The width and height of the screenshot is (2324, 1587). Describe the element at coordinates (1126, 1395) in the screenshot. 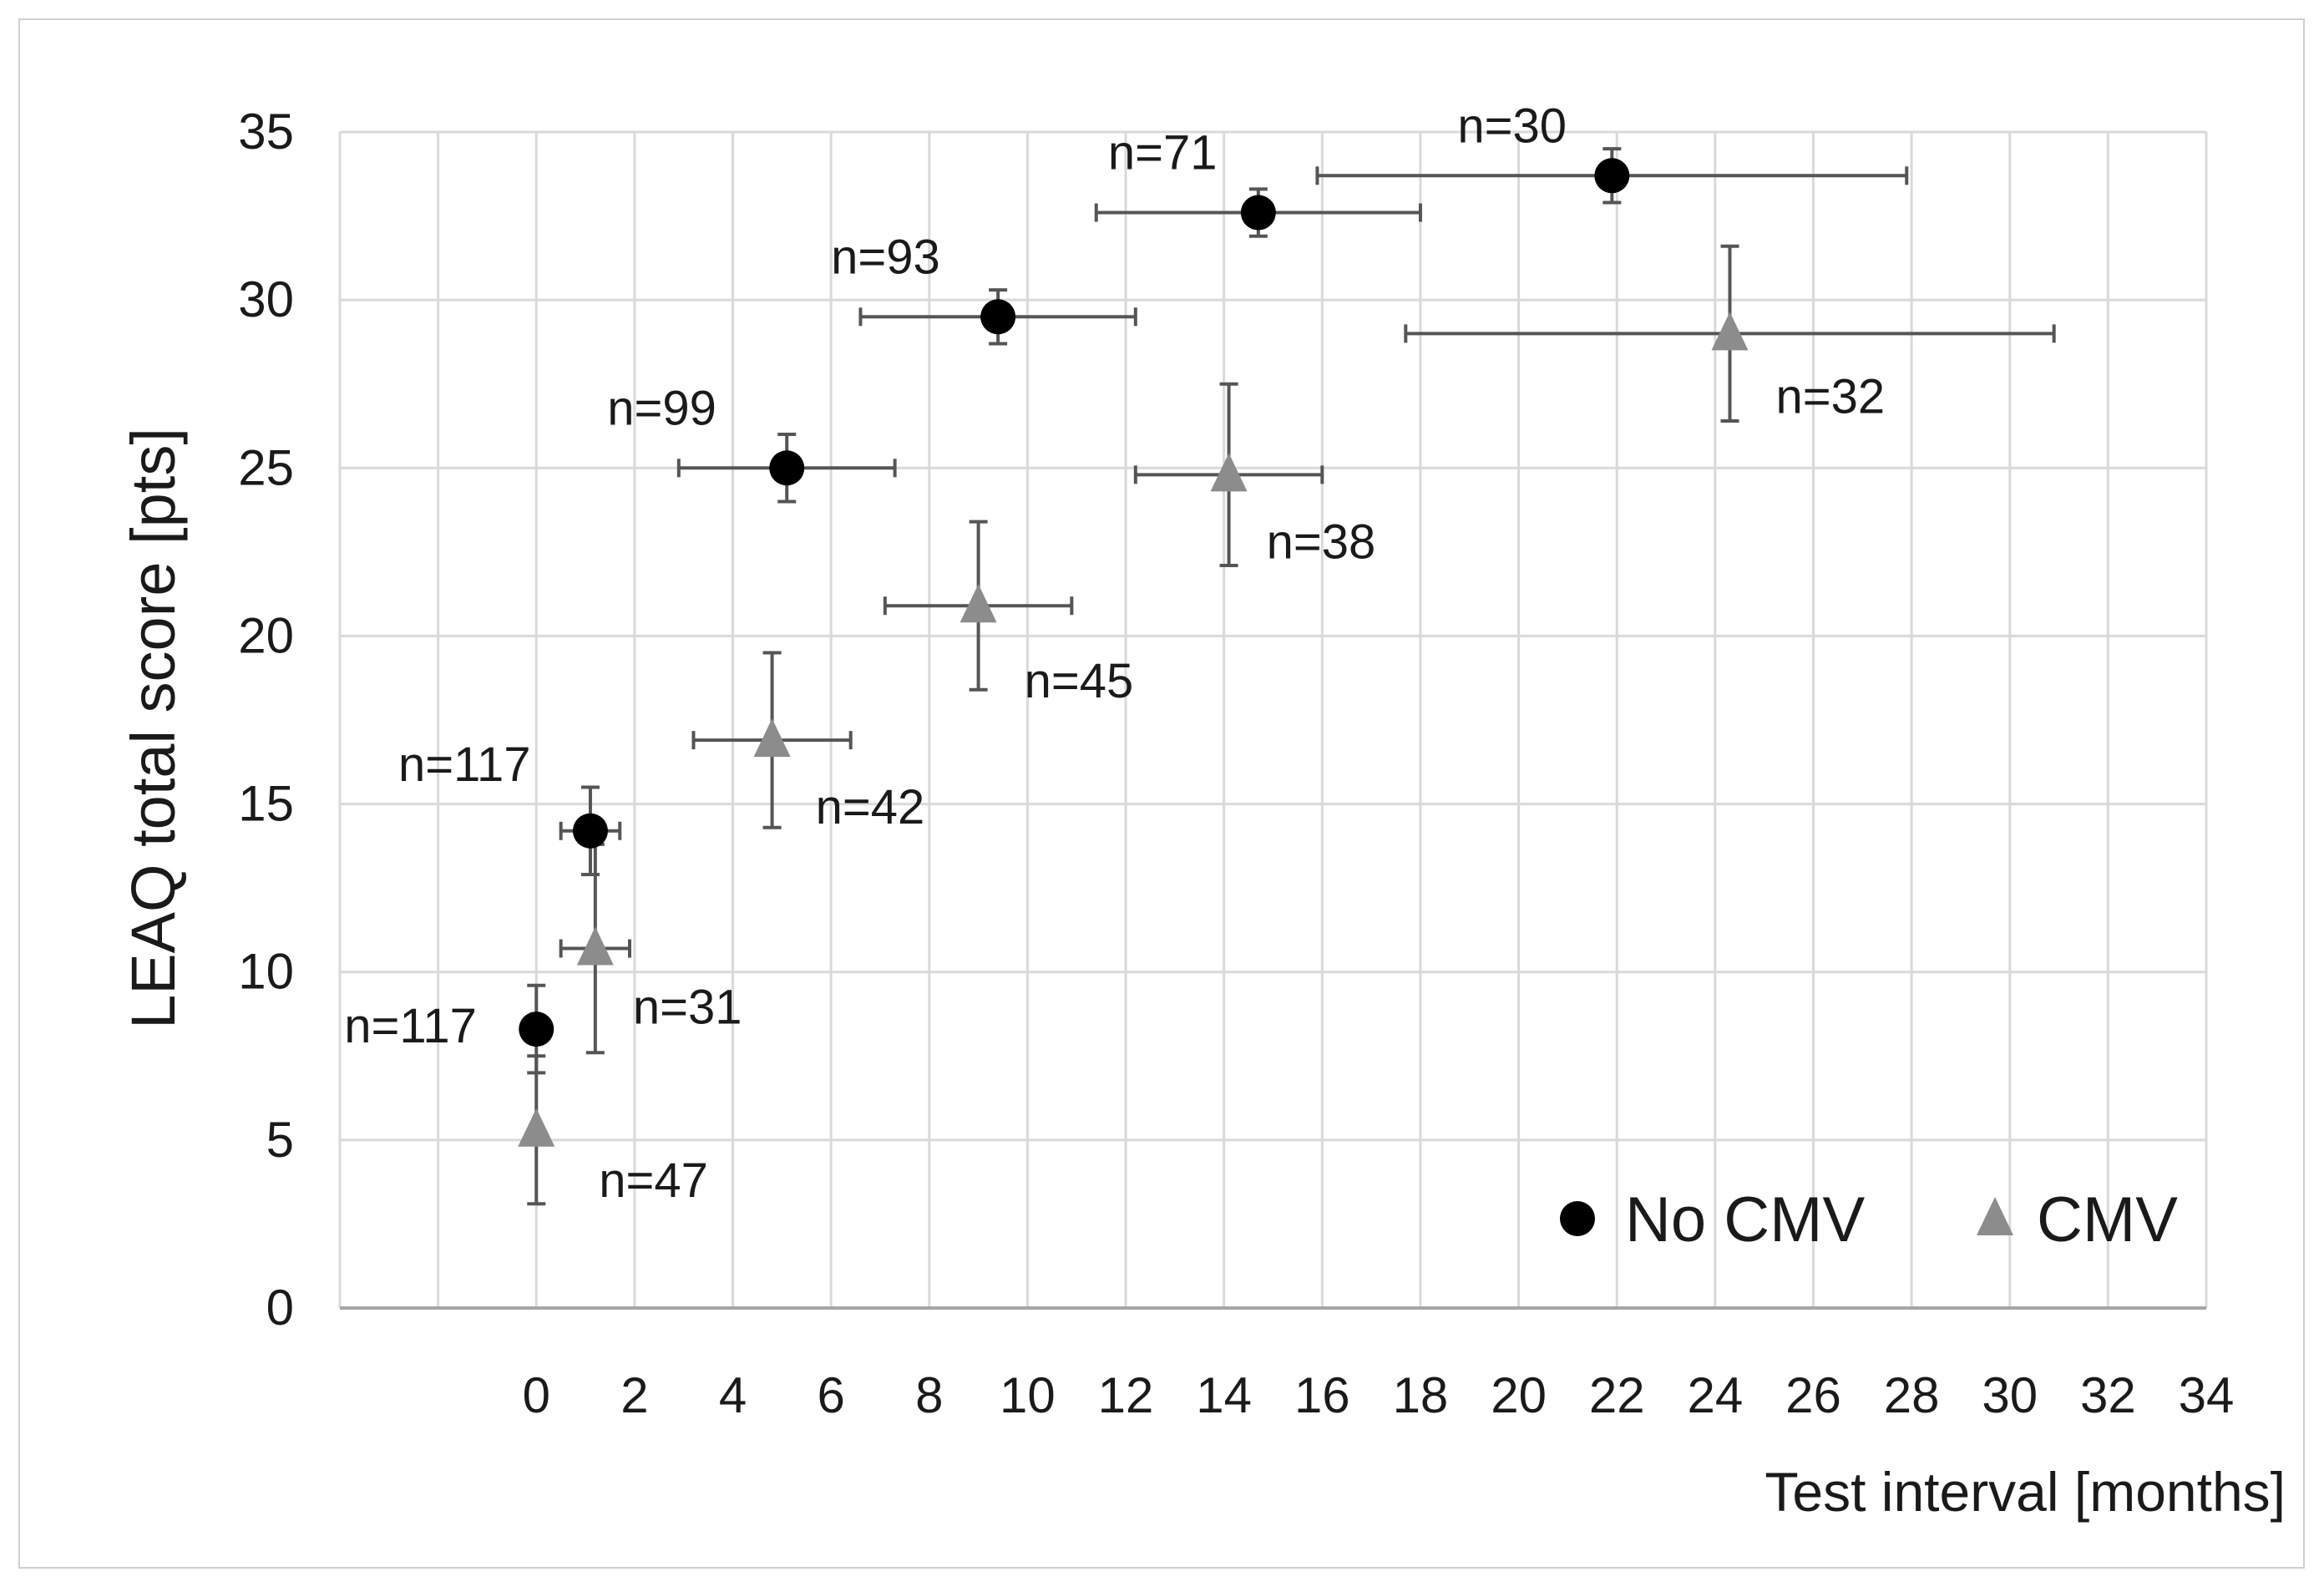

I see `x-tick-label: 12` at that location.